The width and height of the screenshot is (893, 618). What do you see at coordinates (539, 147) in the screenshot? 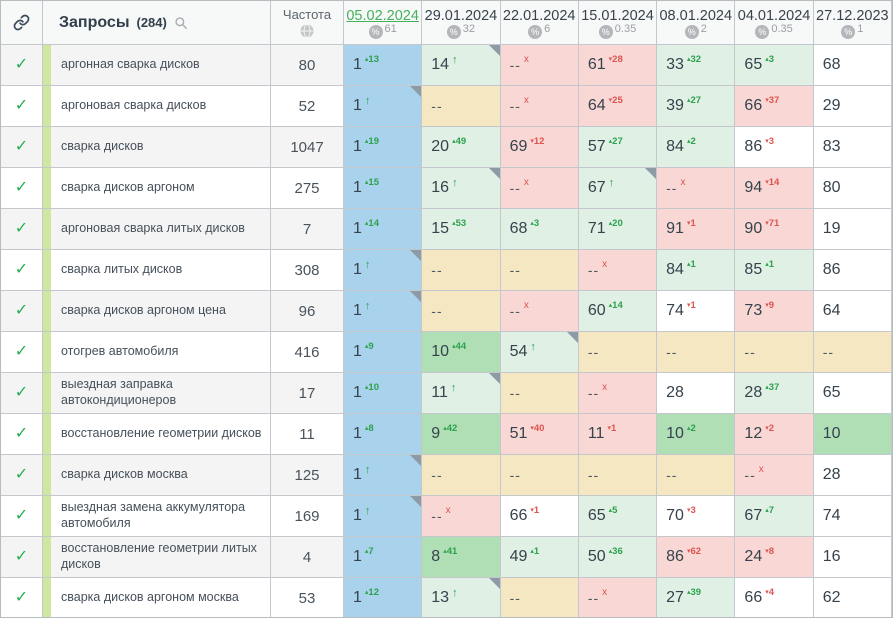
I see `position-cell: 69 ▾12` at bounding box center [539, 147].